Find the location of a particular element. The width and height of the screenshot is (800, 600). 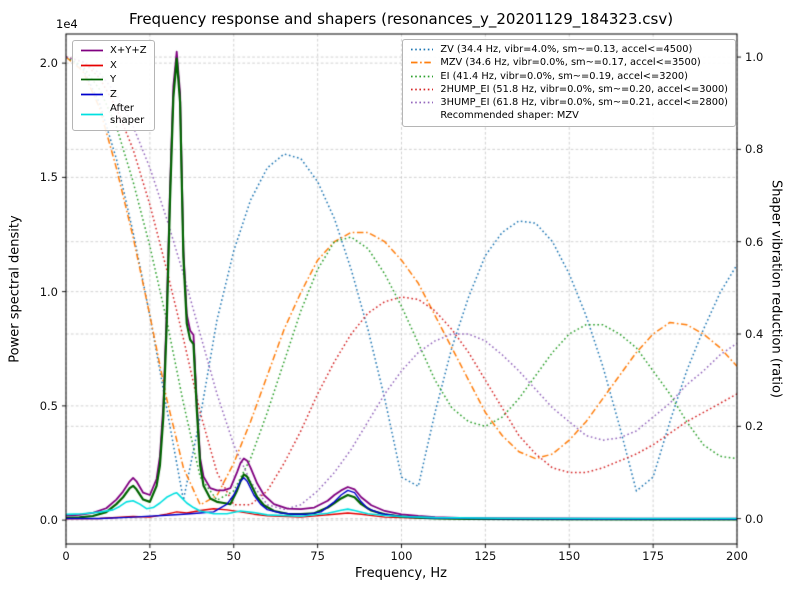

y-tick-label-left: 1.5 is located at coordinates (48, 177).